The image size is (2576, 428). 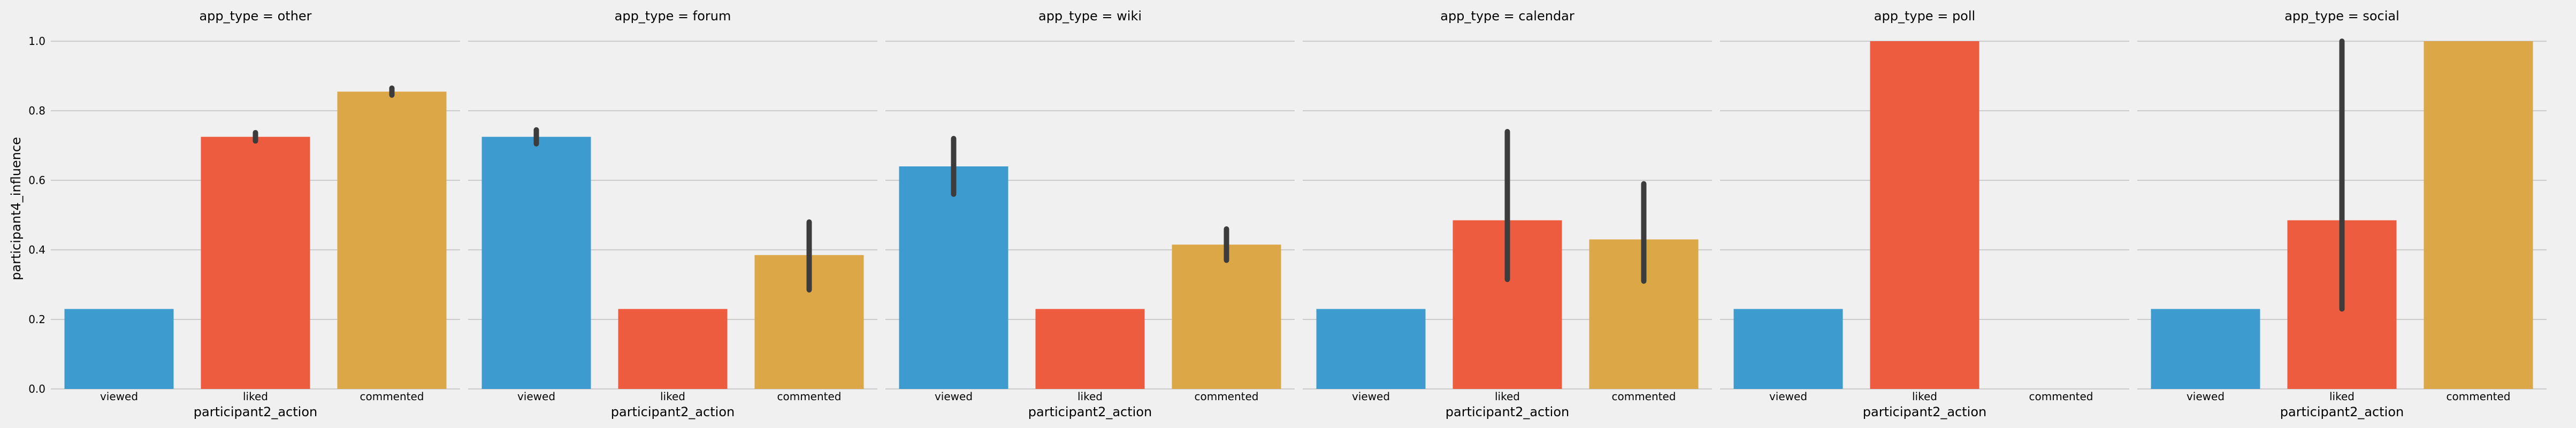 I want to click on y-tick-label: 0.4, so click(x=36, y=250).